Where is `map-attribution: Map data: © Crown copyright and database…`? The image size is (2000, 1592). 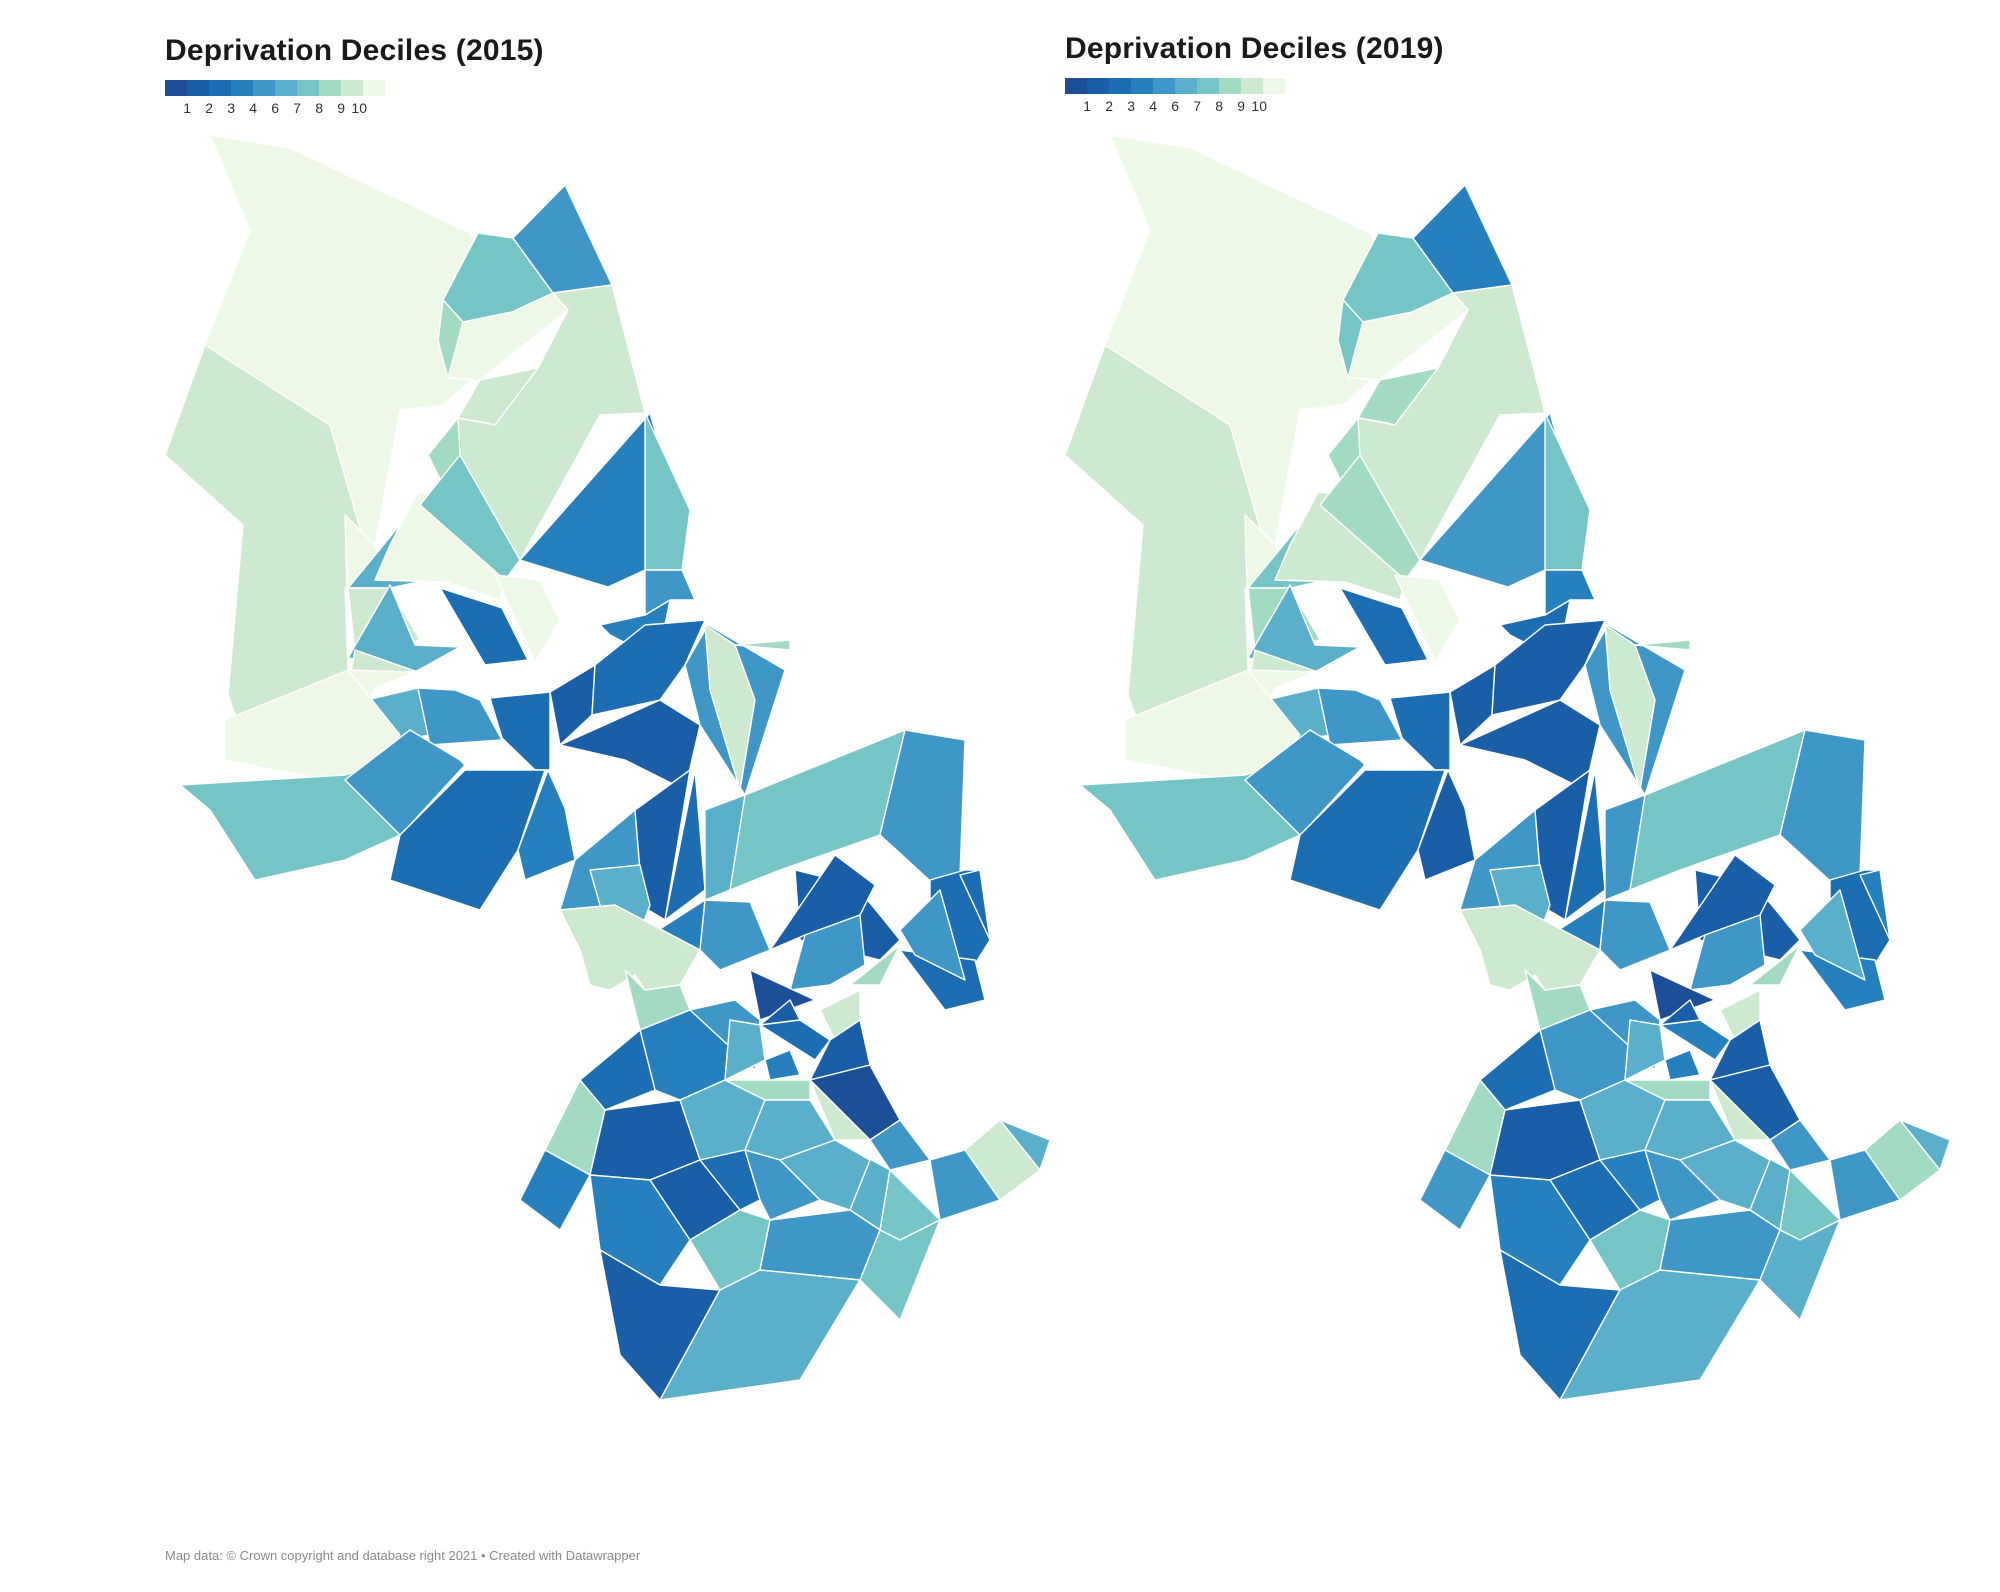
map-attribution: Map data: © Crown copyright and database… is located at coordinates (403, 1555).